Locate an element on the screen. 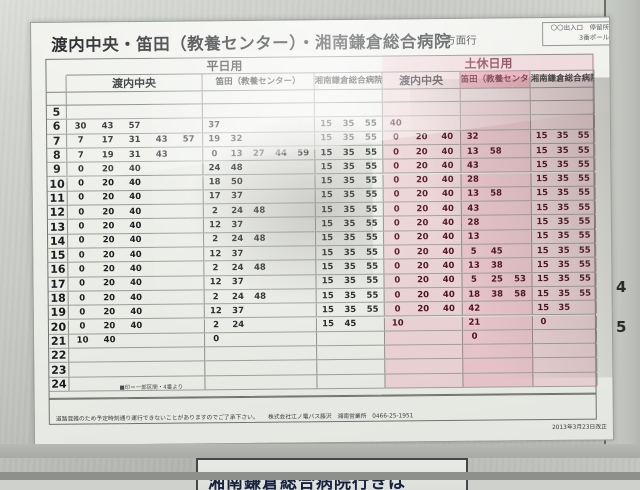  minute-value: 13 is located at coordinates (473, 237).